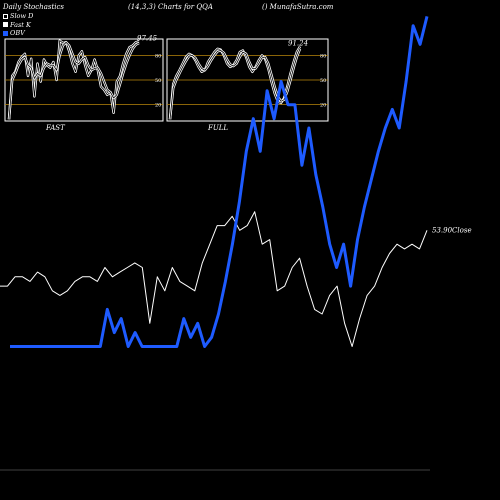 The width and height of the screenshot is (500, 500). I want to click on legend-item-fast-k: Fast K, so click(18, 25).